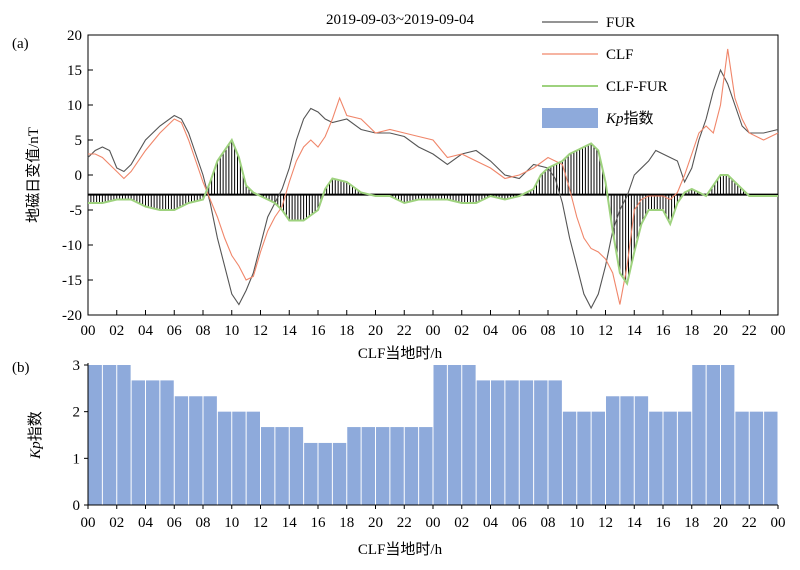  Describe the element at coordinates (400, 549) in the screenshot. I see `panel-b-xlabel: CLF当地时/h` at that location.